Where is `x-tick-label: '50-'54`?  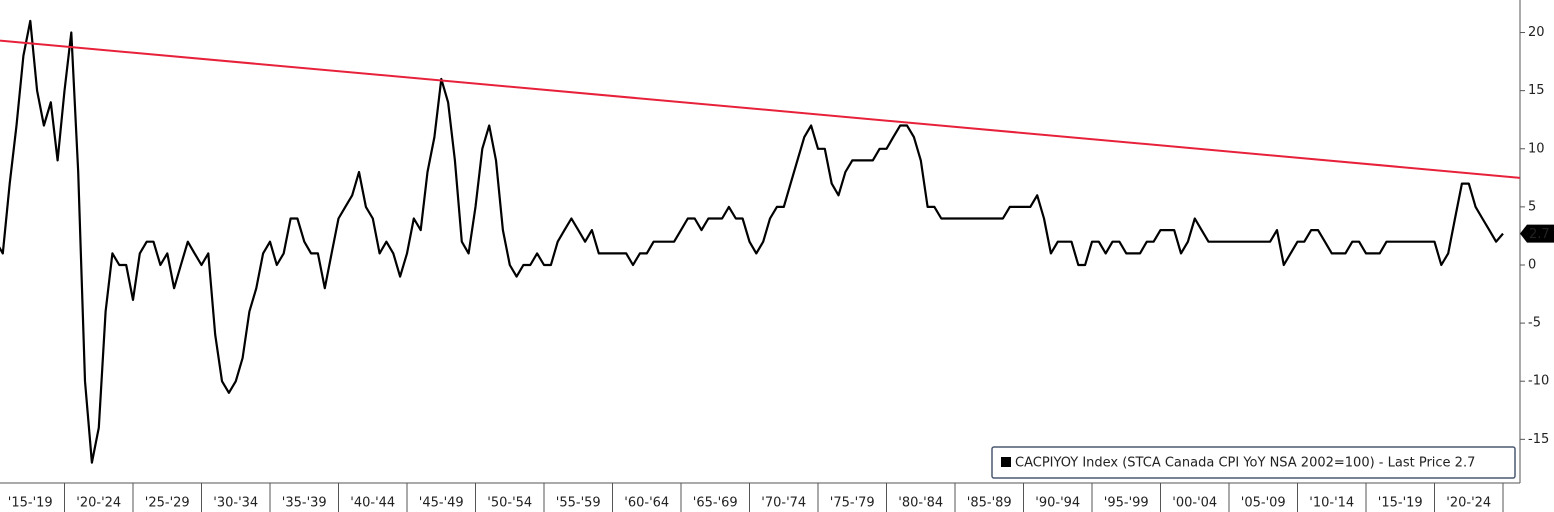
x-tick-label: '50-'54 is located at coordinates (509, 503).